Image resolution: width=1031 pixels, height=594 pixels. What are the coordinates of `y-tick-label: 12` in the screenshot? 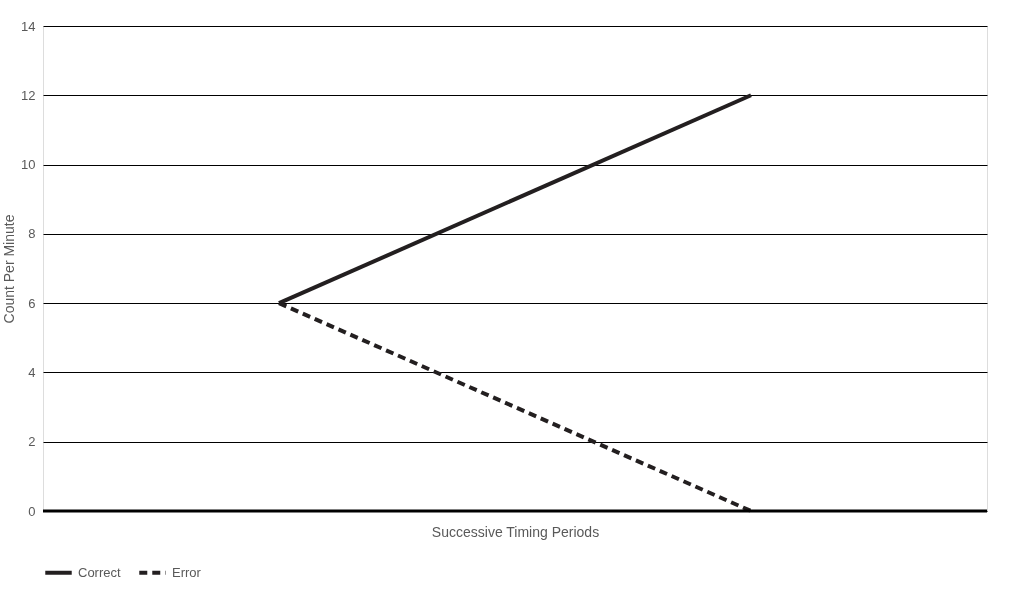 It's located at (28, 95).